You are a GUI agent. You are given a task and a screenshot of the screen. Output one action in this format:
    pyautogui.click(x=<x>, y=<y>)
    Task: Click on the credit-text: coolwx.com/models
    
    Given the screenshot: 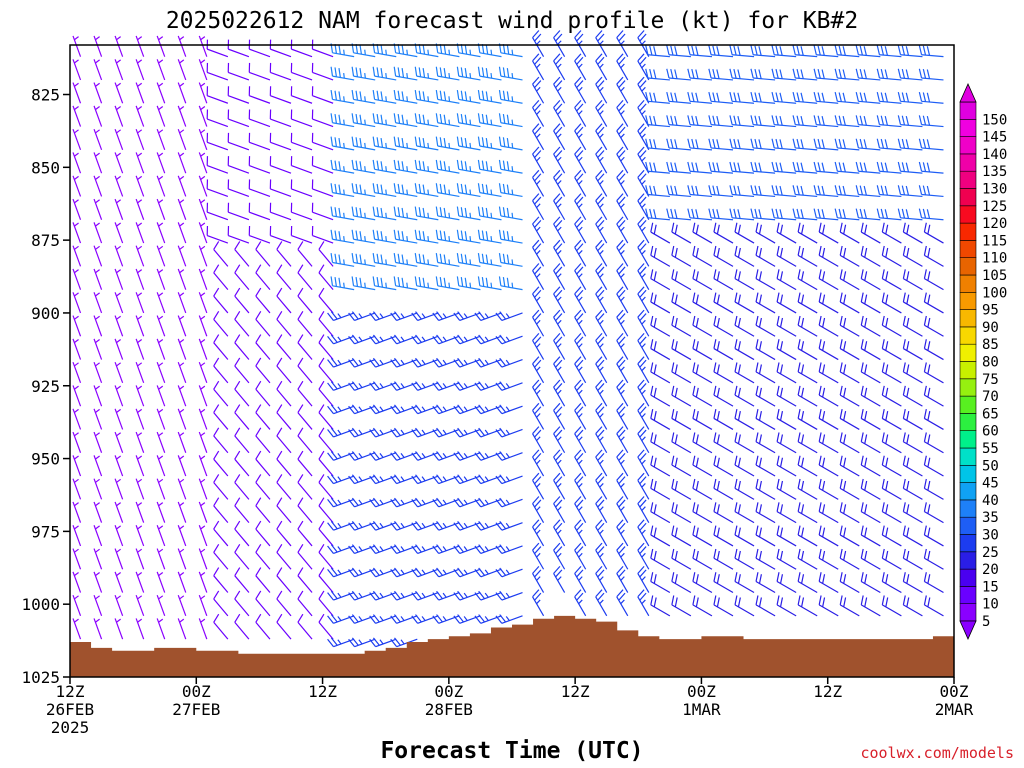 What is the action you would take?
    pyautogui.click(x=937, y=753)
    